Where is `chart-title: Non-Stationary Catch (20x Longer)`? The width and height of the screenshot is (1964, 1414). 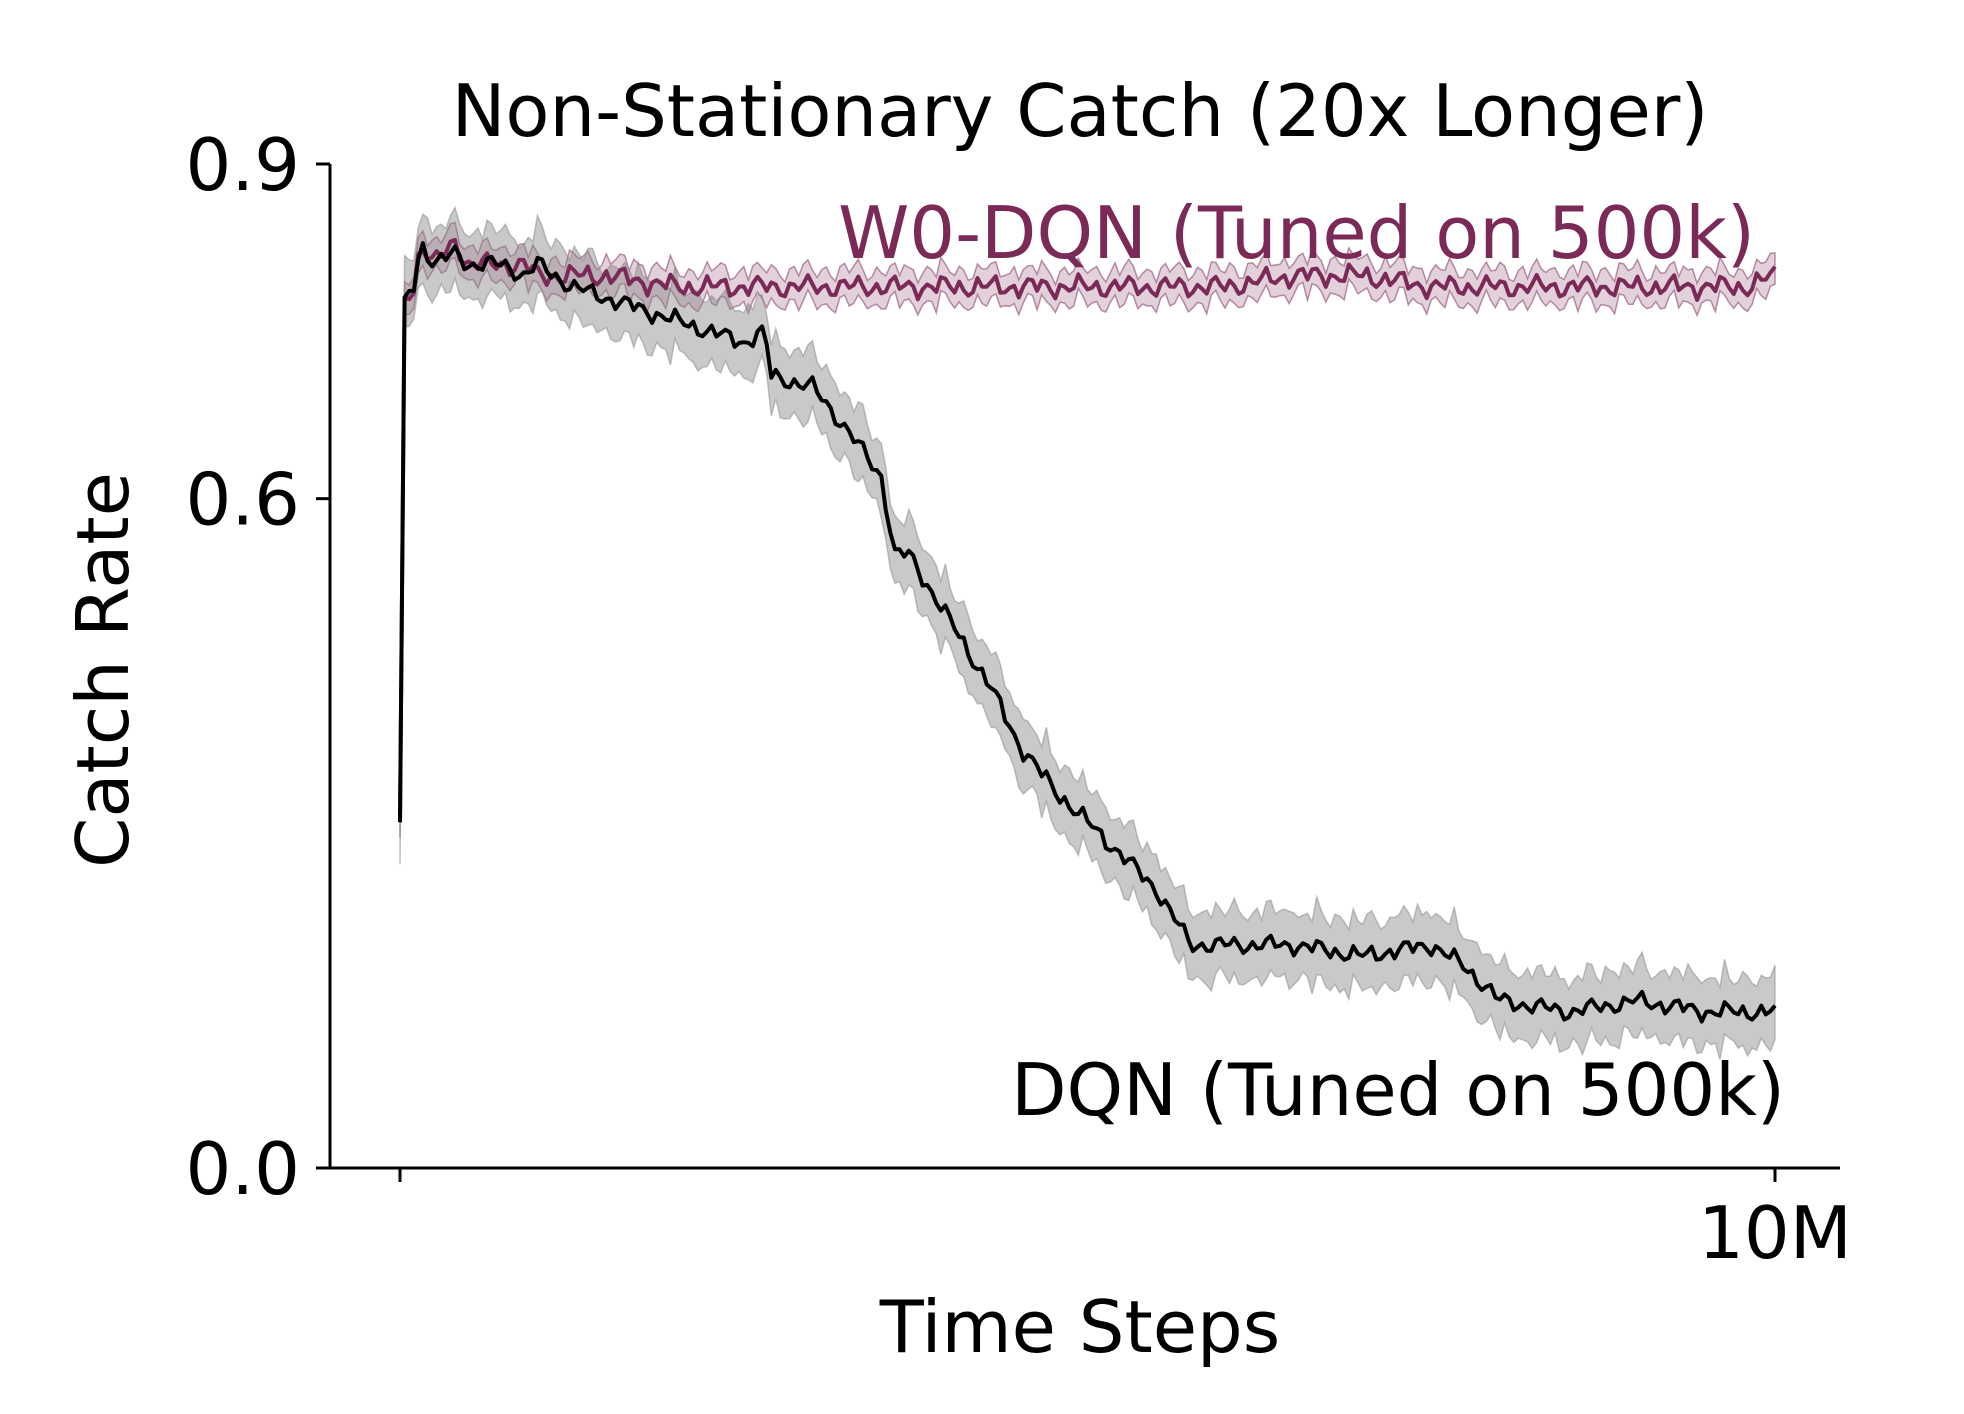
chart-title: Non-Stationary Catch (20x Longer) is located at coordinates (1080, 111).